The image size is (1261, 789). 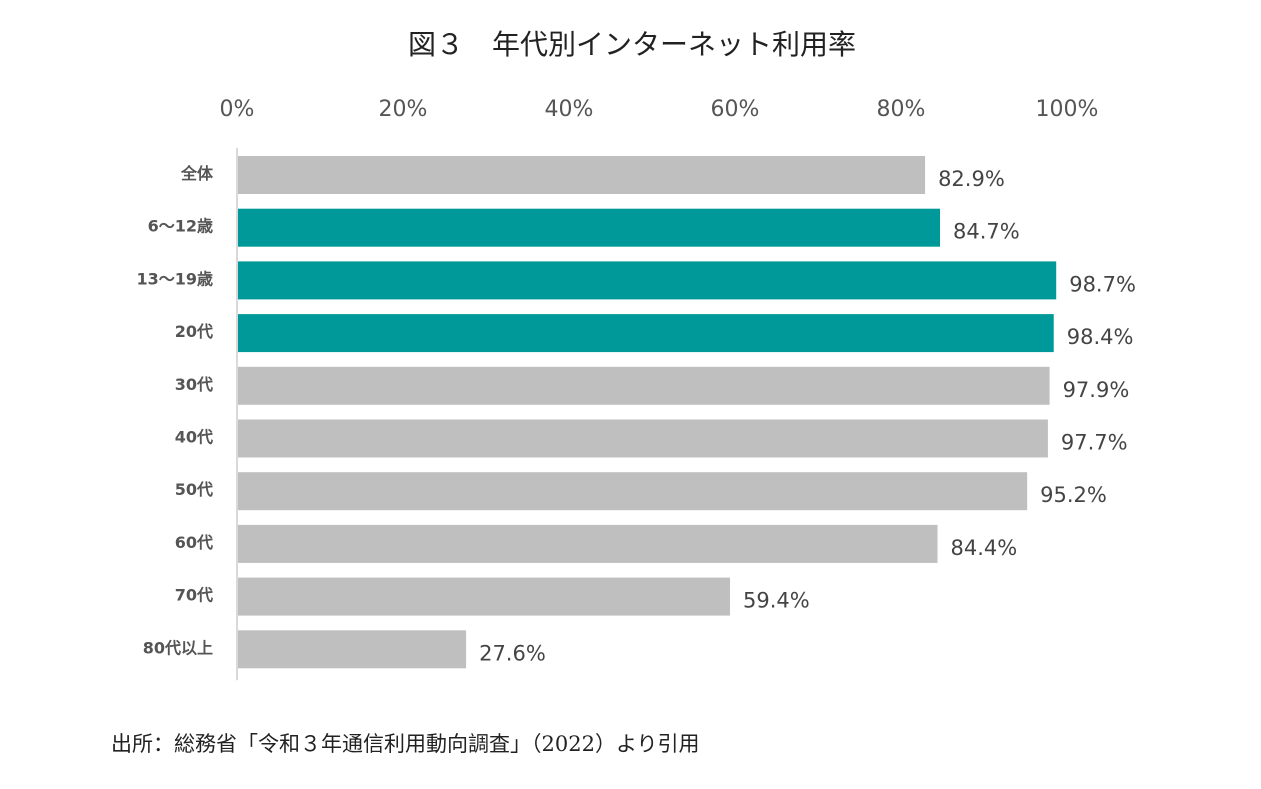 What do you see at coordinates (197, 173) in the screenshot?
I see `category-label: 全体` at bounding box center [197, 173].